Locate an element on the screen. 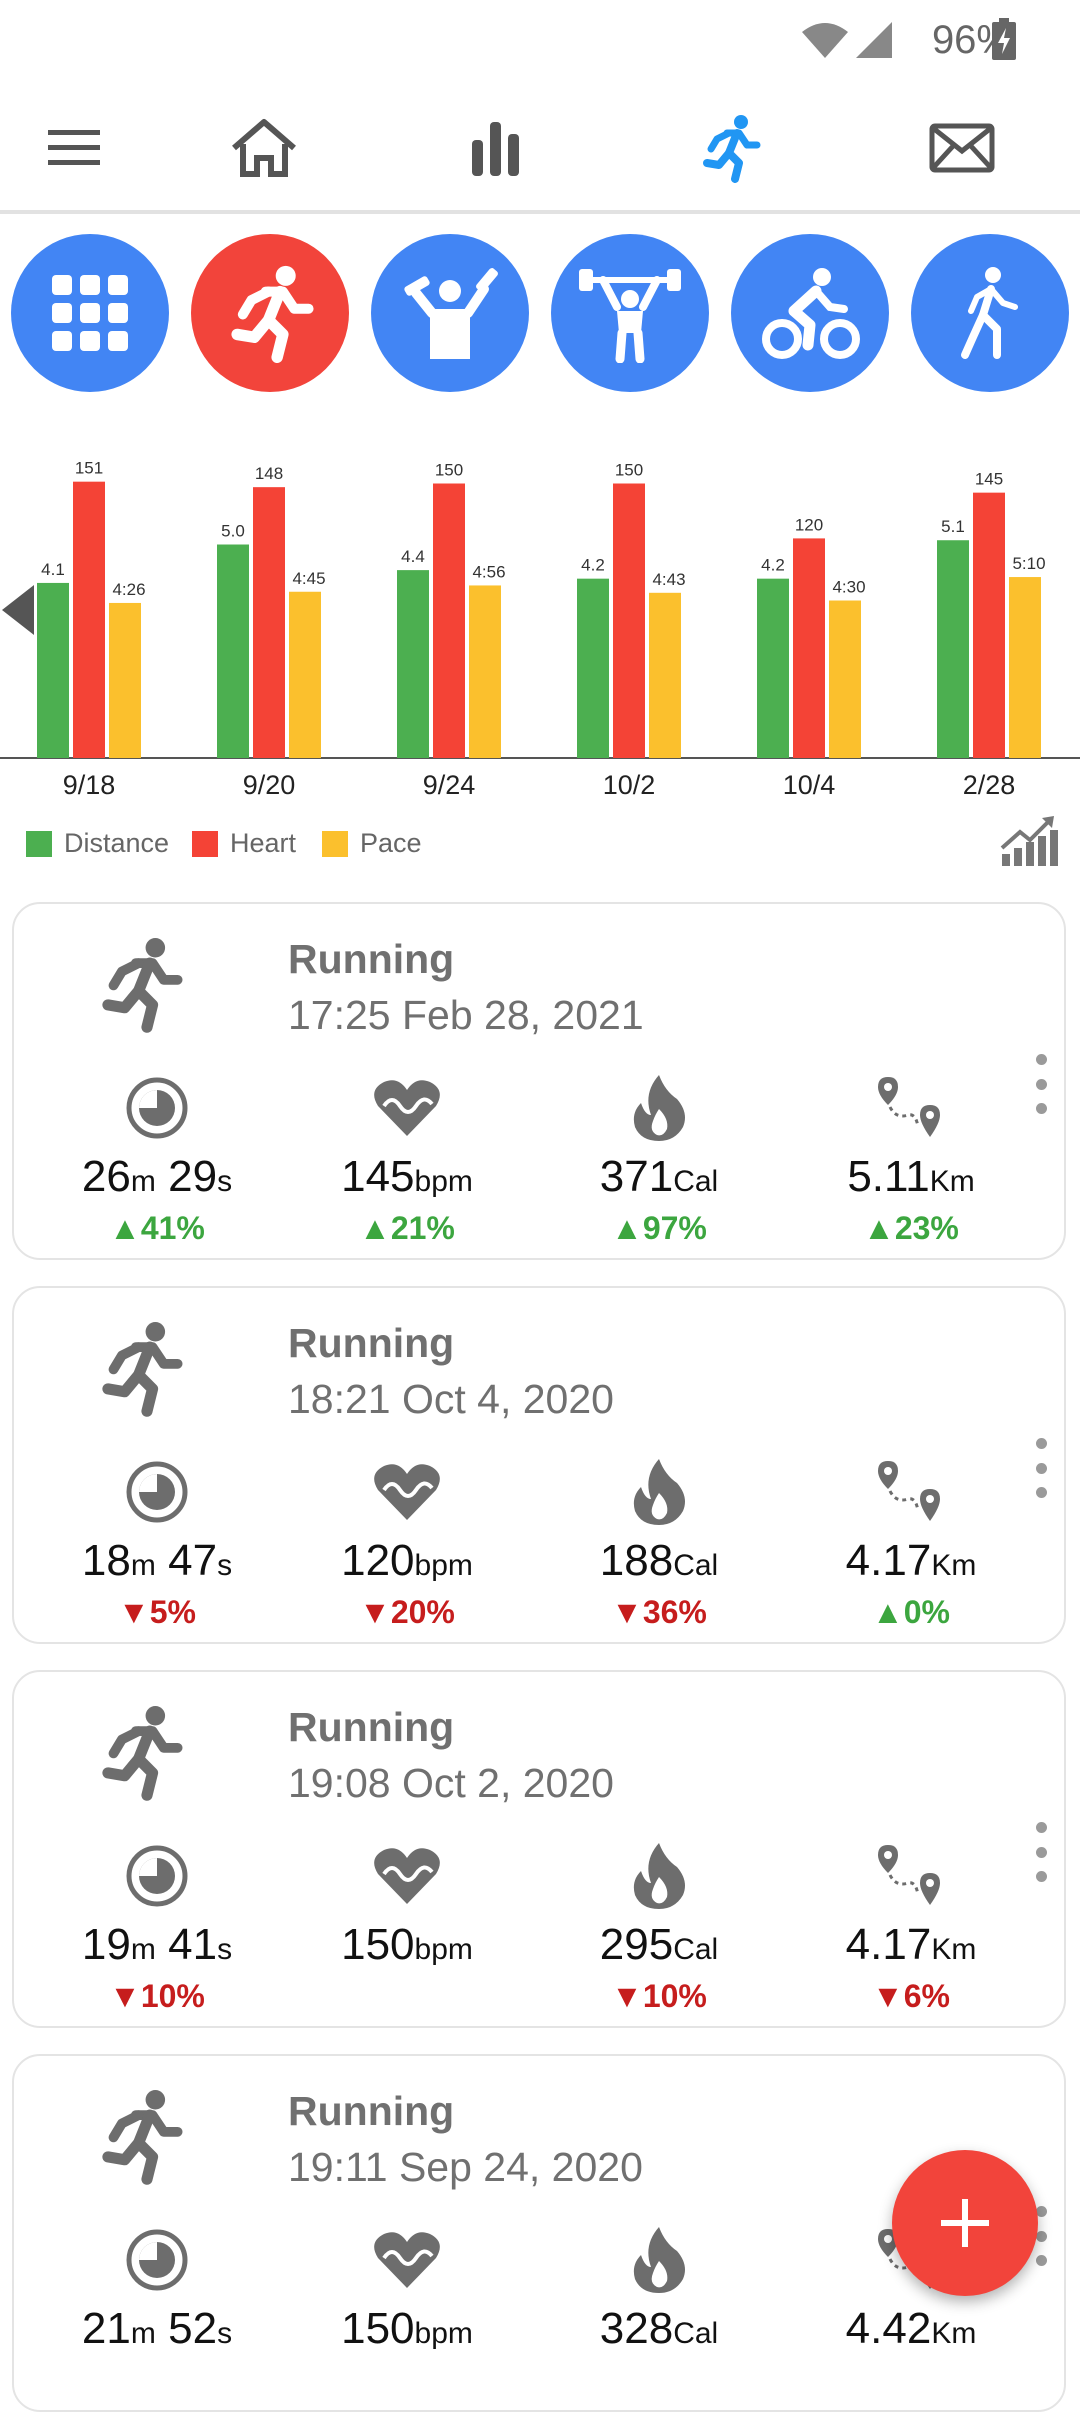 Image resolution: width=1080 pixels, height=2412 pixels. all-activities-icon is located at coordinates (90, 313).